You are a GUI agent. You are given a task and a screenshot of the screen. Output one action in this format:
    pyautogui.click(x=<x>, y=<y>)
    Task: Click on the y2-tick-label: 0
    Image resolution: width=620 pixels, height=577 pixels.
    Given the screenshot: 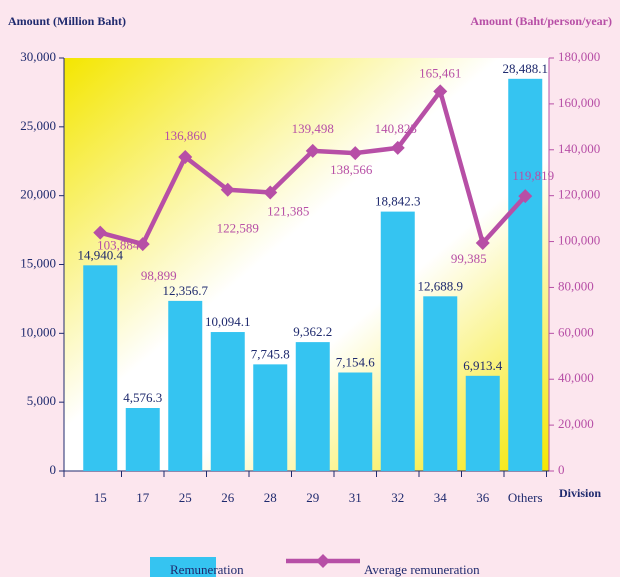 What is the action you would take?
    pyautogui.click(x=561, y=469)
    